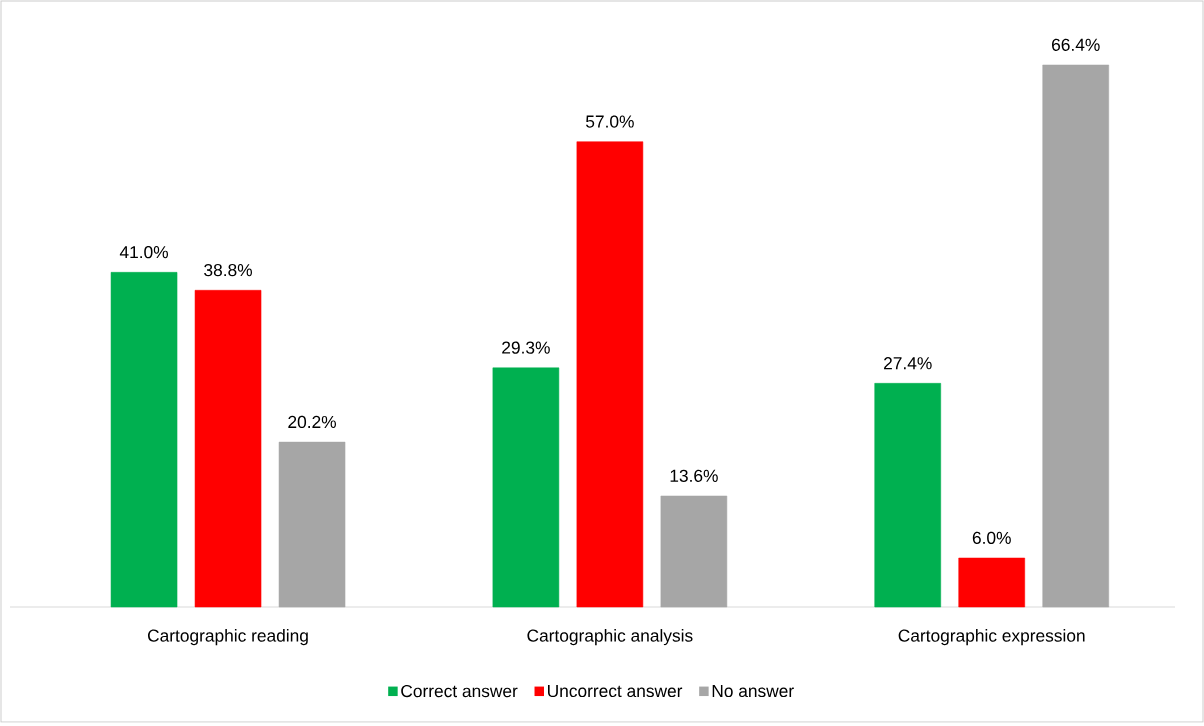 The width and height of the screenshot is (1204, 726). What do you see at coordinates (143, 252) in the screenshot?
I see `data-label: 41.0%` at bounding box center [143, 252].